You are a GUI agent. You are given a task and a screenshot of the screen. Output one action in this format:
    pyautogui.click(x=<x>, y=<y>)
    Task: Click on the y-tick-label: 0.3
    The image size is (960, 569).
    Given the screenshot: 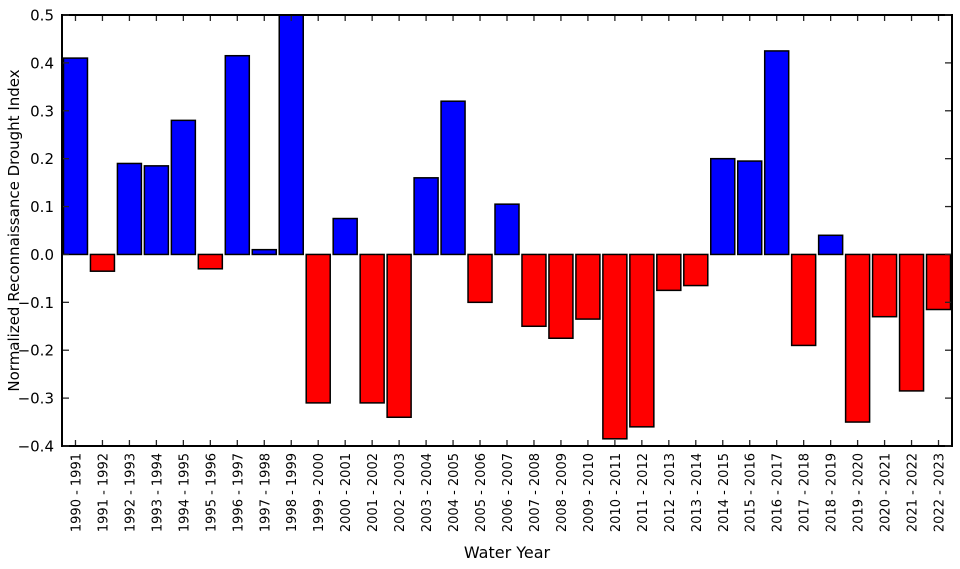 What is the action you would take?
    pyautogui.click(x=42, y=111)
    